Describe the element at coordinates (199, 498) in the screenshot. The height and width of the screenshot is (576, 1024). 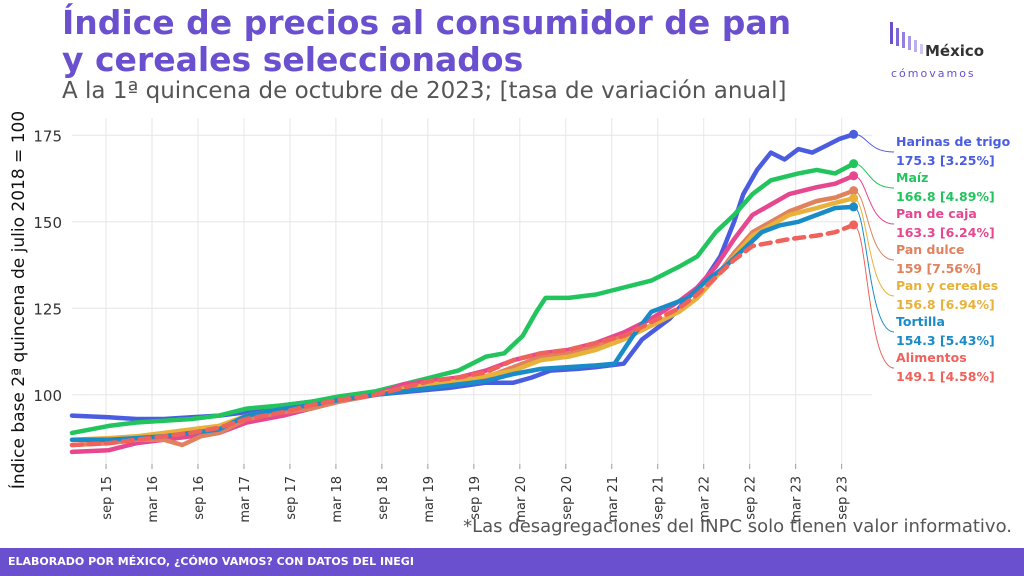
I see `x-tick-label: sep 16` at that location.